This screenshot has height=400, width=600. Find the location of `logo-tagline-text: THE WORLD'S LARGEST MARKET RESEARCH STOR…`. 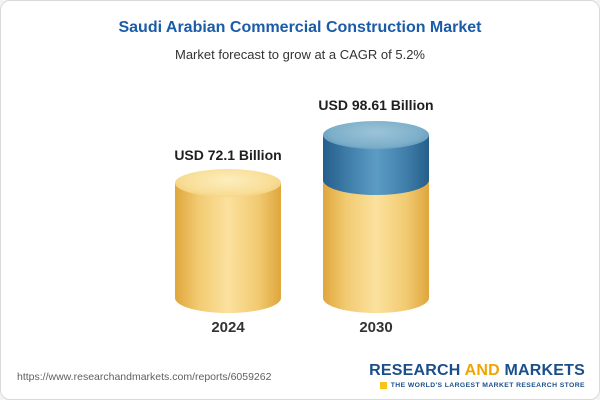

logo-tagline-text: THE WORLD'S LARGEST MARKET RESEARCH STOR… is located at coordinates (487, 385).